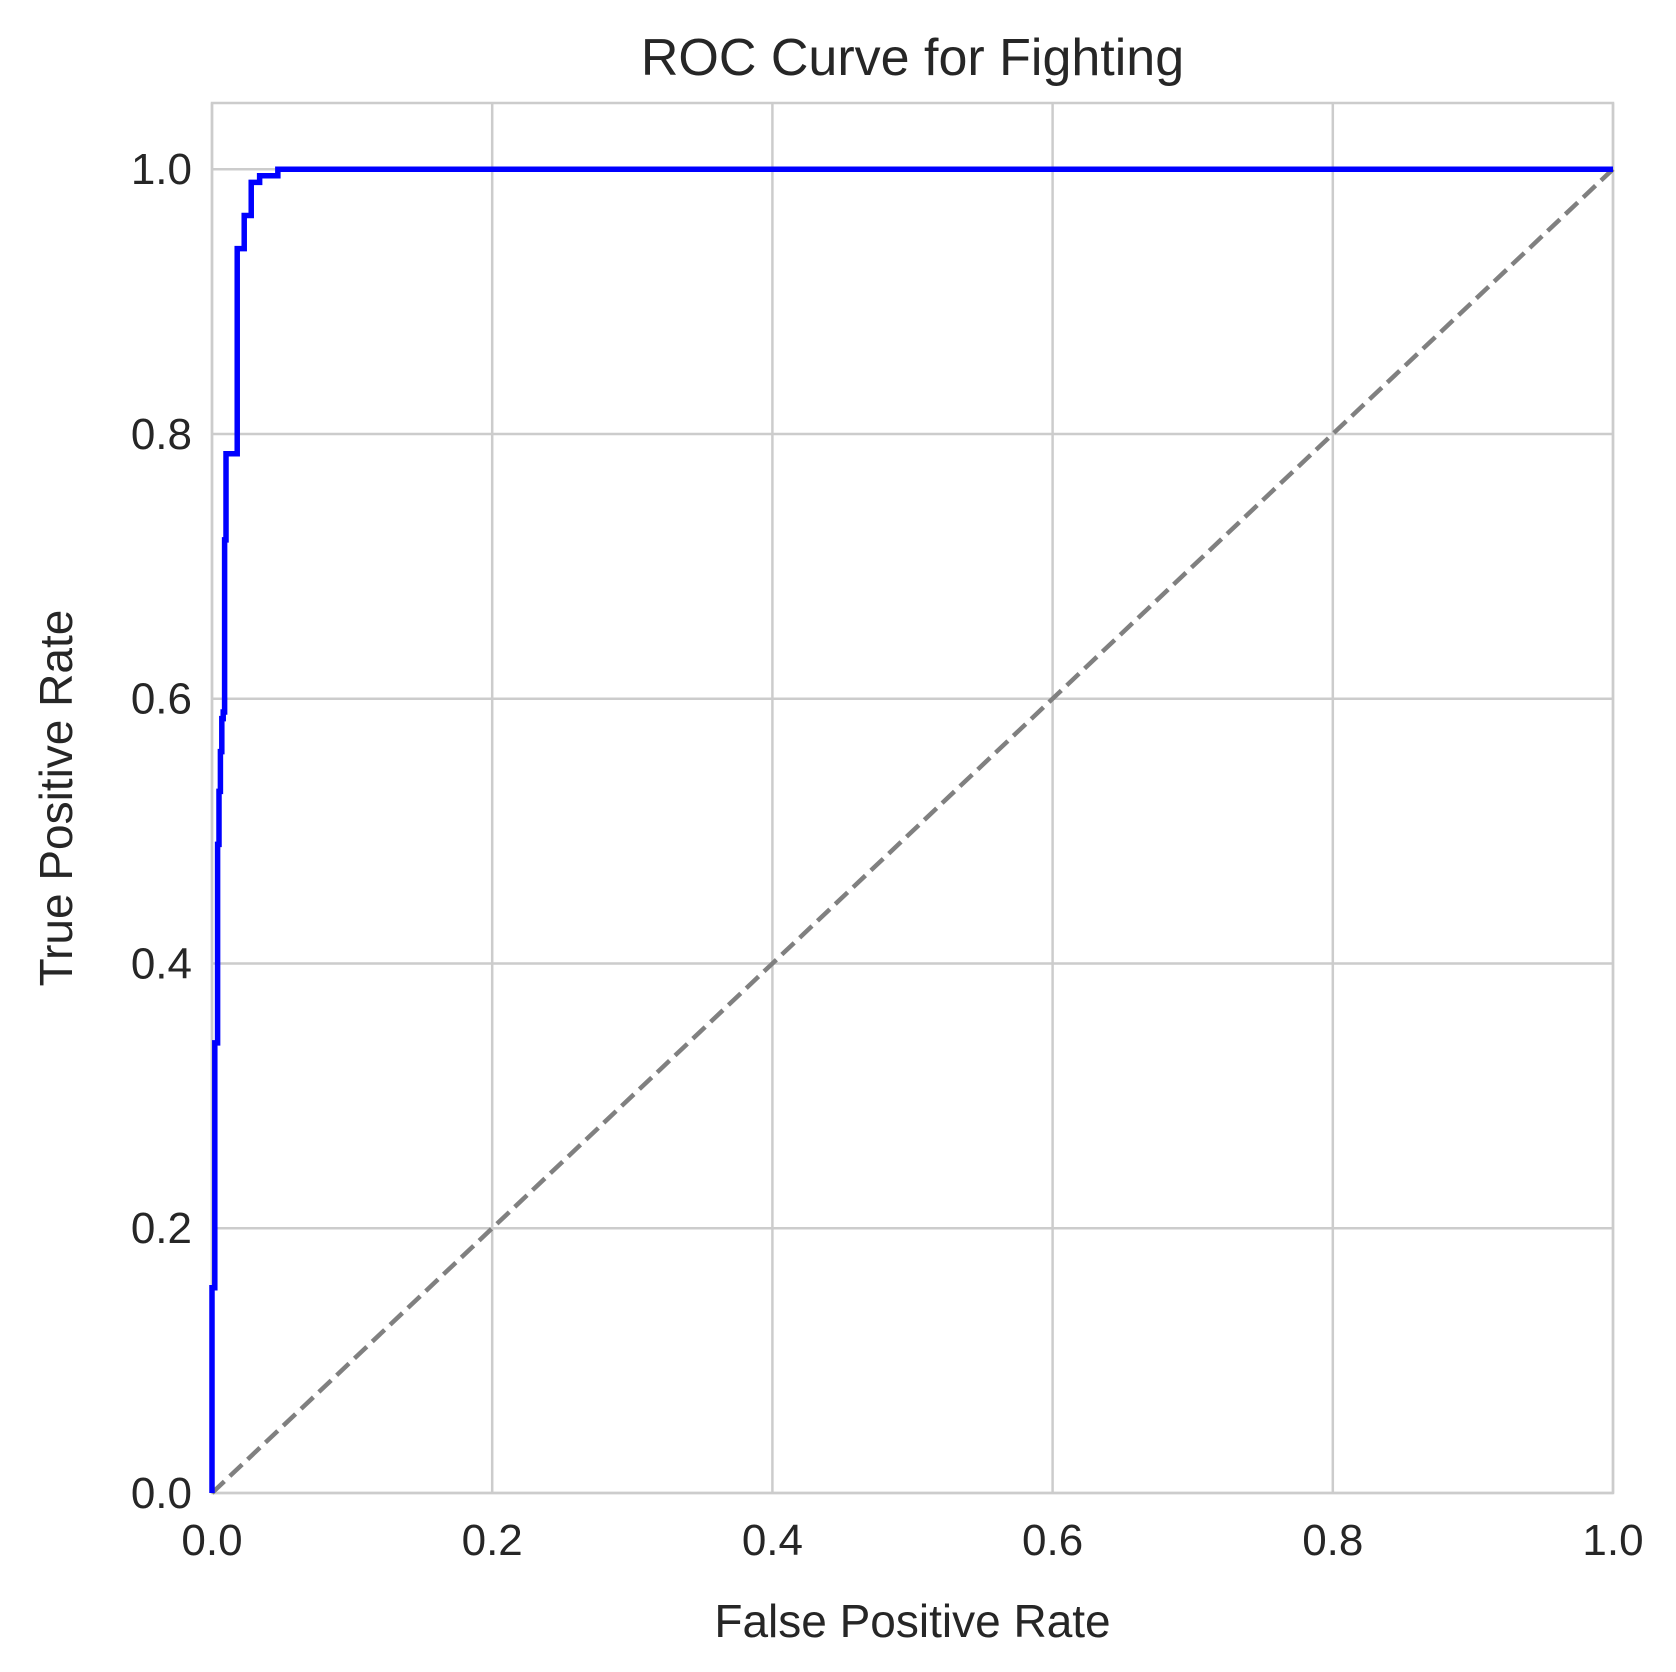 The image size is (1676, 1672). Describe the element at coordinates (161, 169) in the screenshot. I see `y-tick-label: 1.0` at that location.